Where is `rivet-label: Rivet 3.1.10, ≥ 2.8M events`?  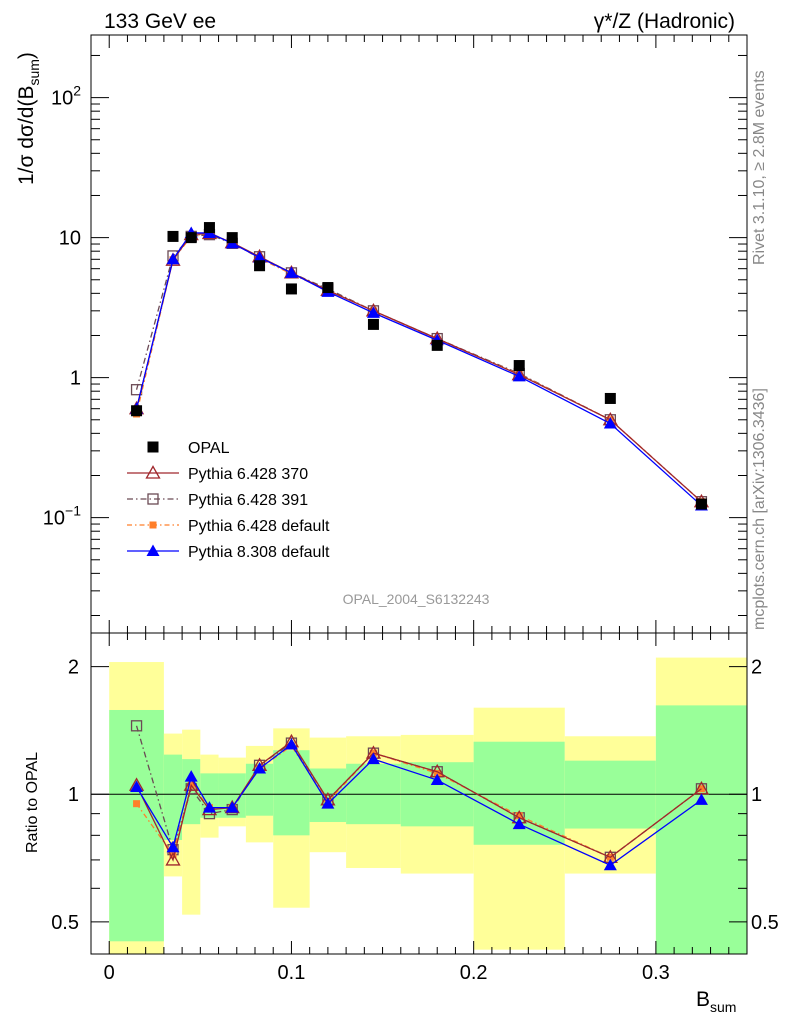 rivet-label: Rivet 3.1.10, ≥ 2.8M events is located at coordinates (759, 167).